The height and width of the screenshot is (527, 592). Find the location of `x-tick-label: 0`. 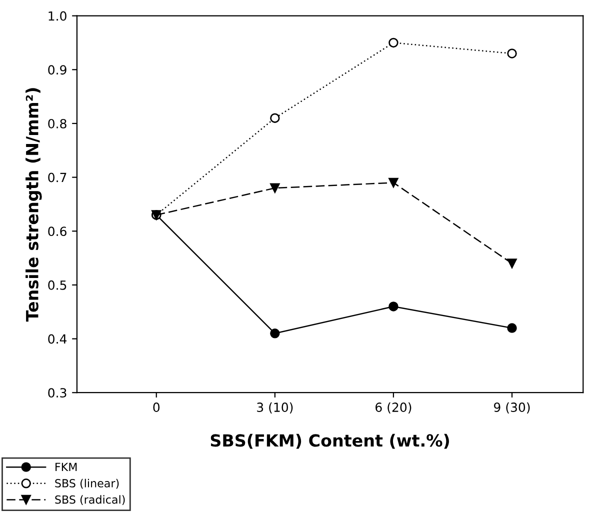

x-tick-label: 0 is located at coordinates (156, 407).